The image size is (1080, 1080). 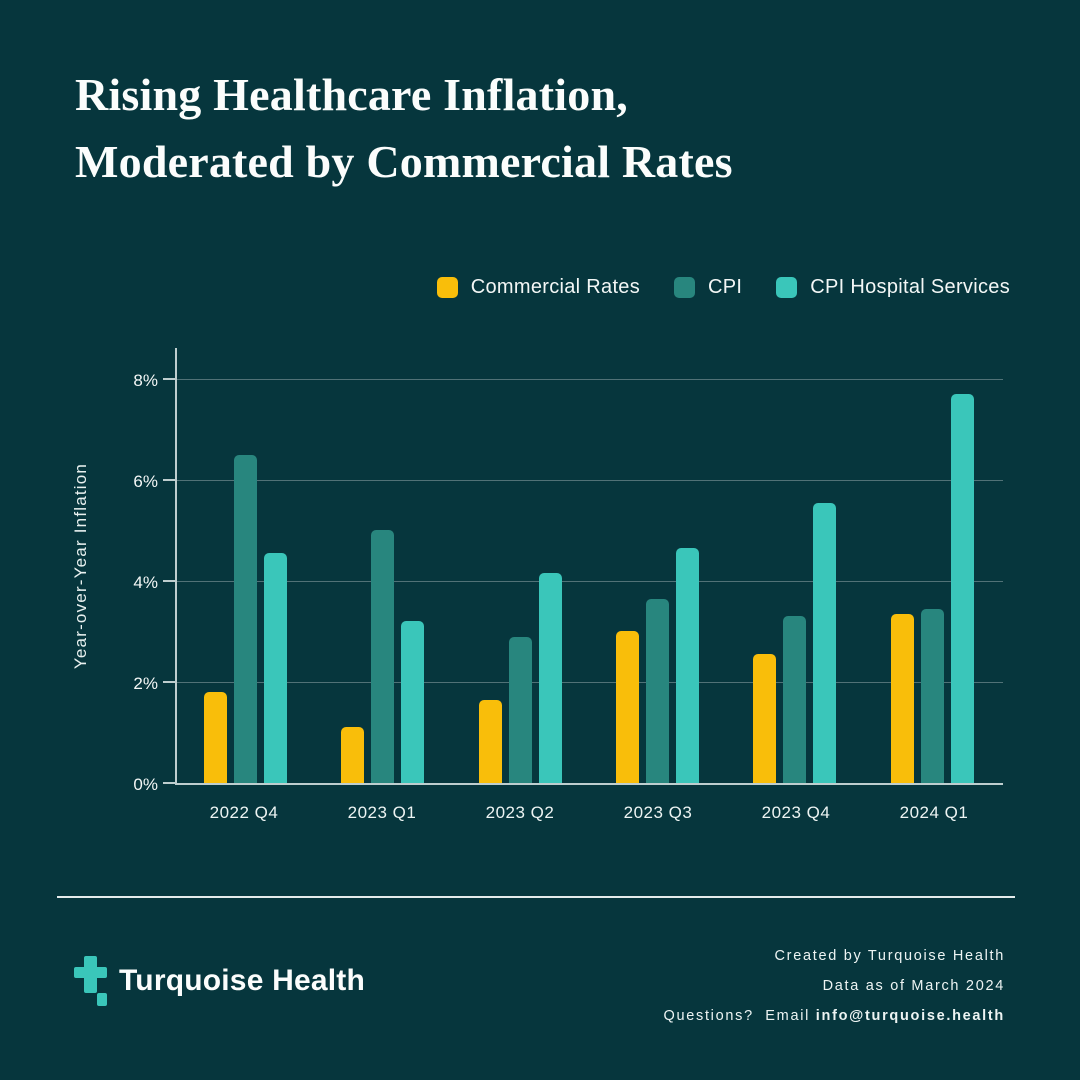 I want to click on legend-swatch-commercial-rates, so click(x=447, y=287).